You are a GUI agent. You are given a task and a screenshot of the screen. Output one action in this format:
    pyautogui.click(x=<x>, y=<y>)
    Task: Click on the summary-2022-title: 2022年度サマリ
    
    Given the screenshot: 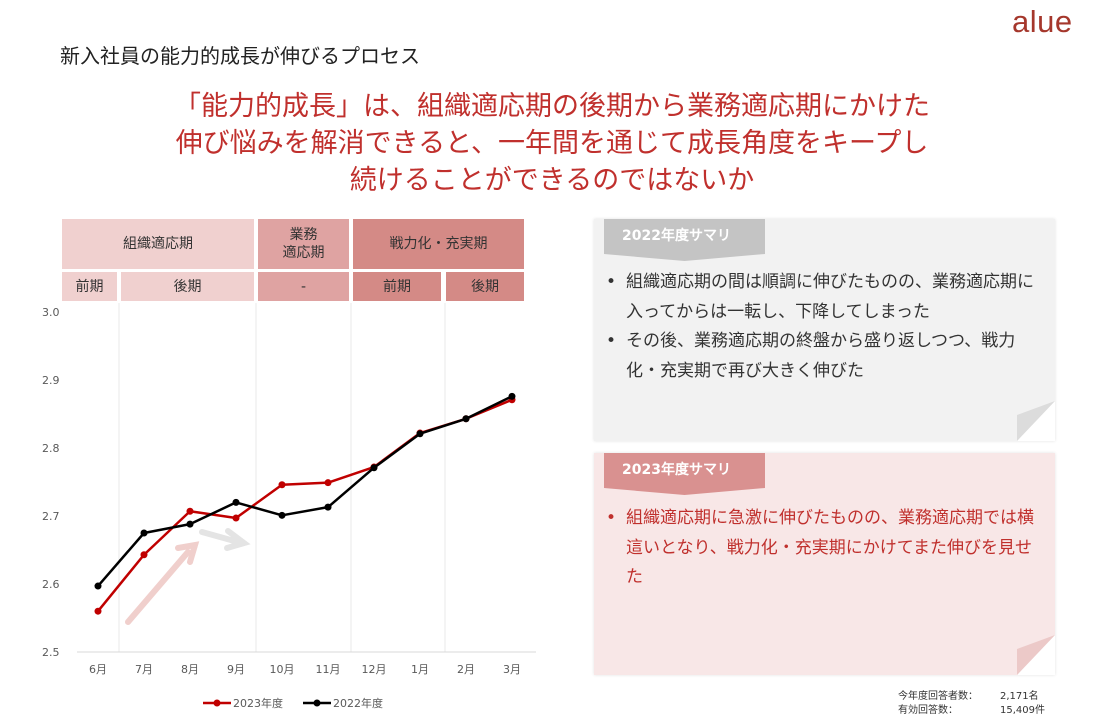 What is the action you would take?
    pyautogui.click(x=684, y=236)
    